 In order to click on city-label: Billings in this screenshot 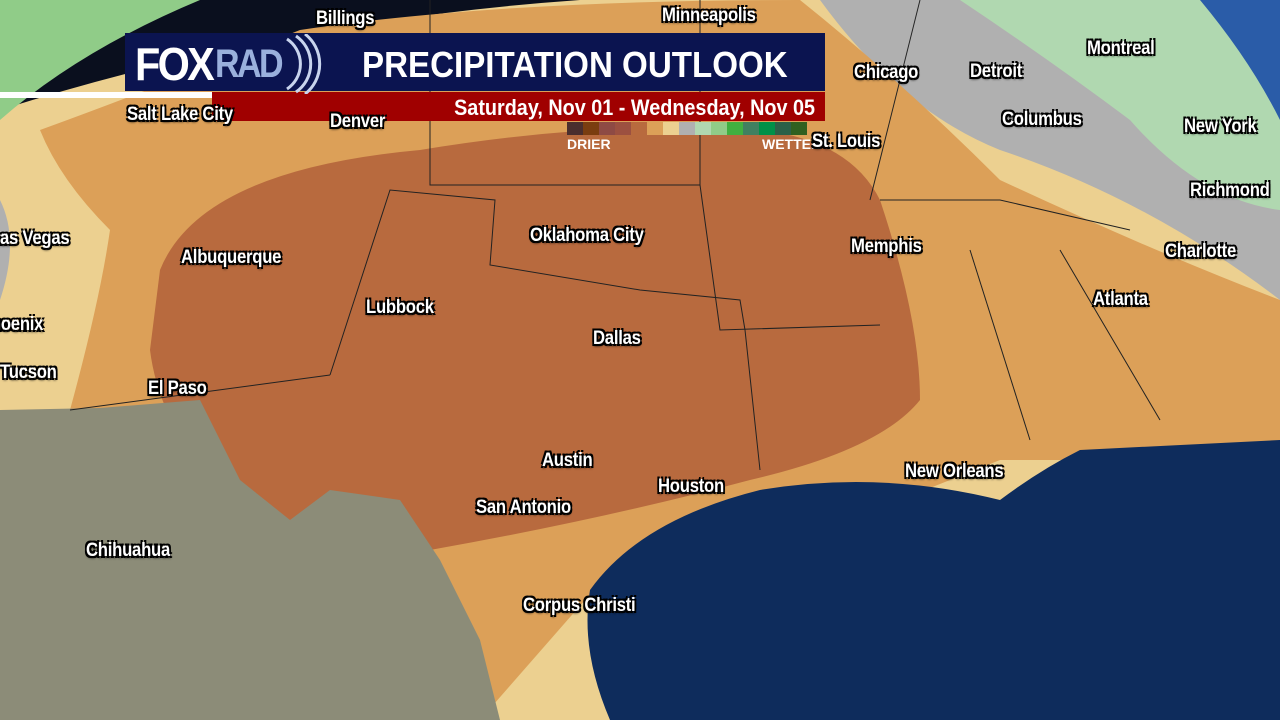, I will do `click(345, 18)`.